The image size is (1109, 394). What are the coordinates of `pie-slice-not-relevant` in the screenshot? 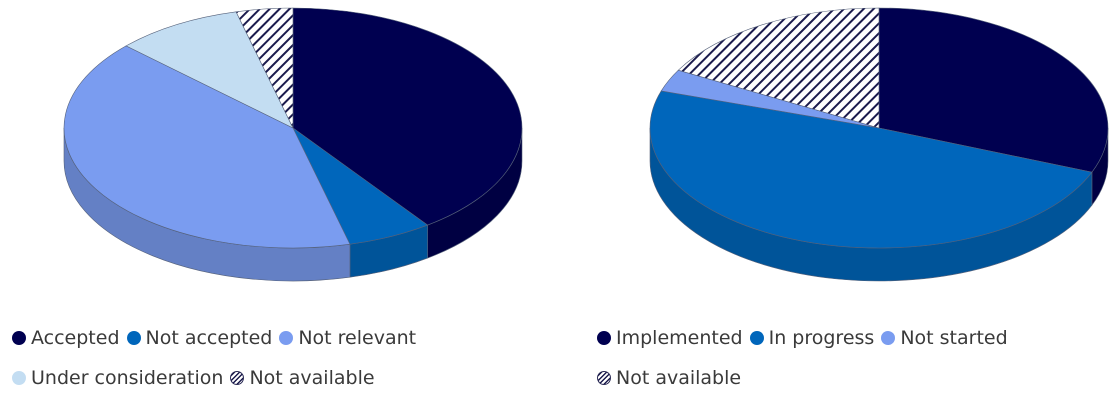 It's located at (207, 147).